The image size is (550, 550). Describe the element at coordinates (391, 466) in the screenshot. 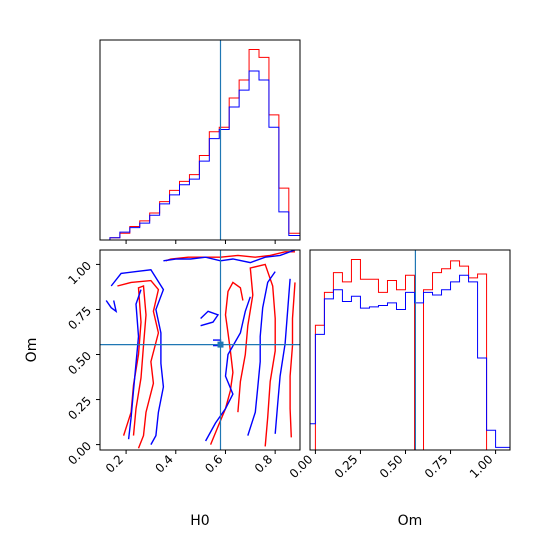

I see `om-x-tick-label-2: 0.50` at that location.